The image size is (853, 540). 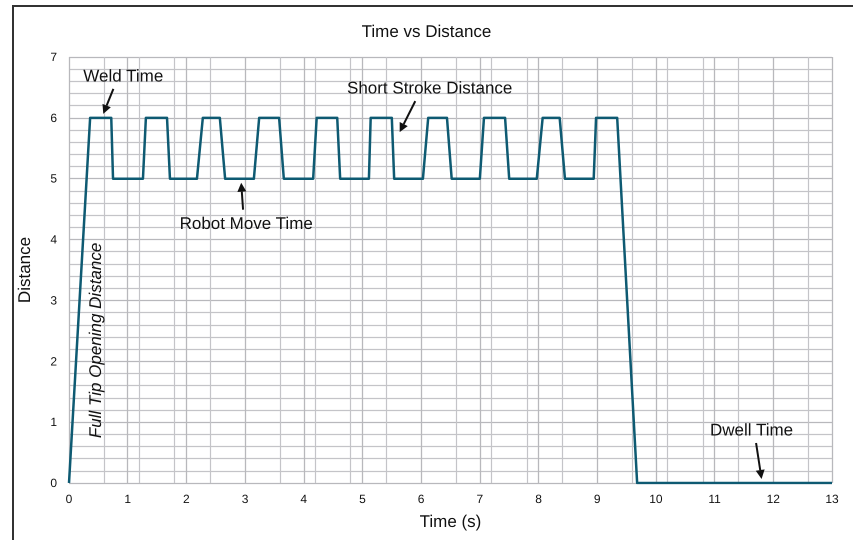 What do you see at coordinates (246, 224) in the screenshot?
I see `annotation: Robot Move Time` at bounding box center [246, 224].